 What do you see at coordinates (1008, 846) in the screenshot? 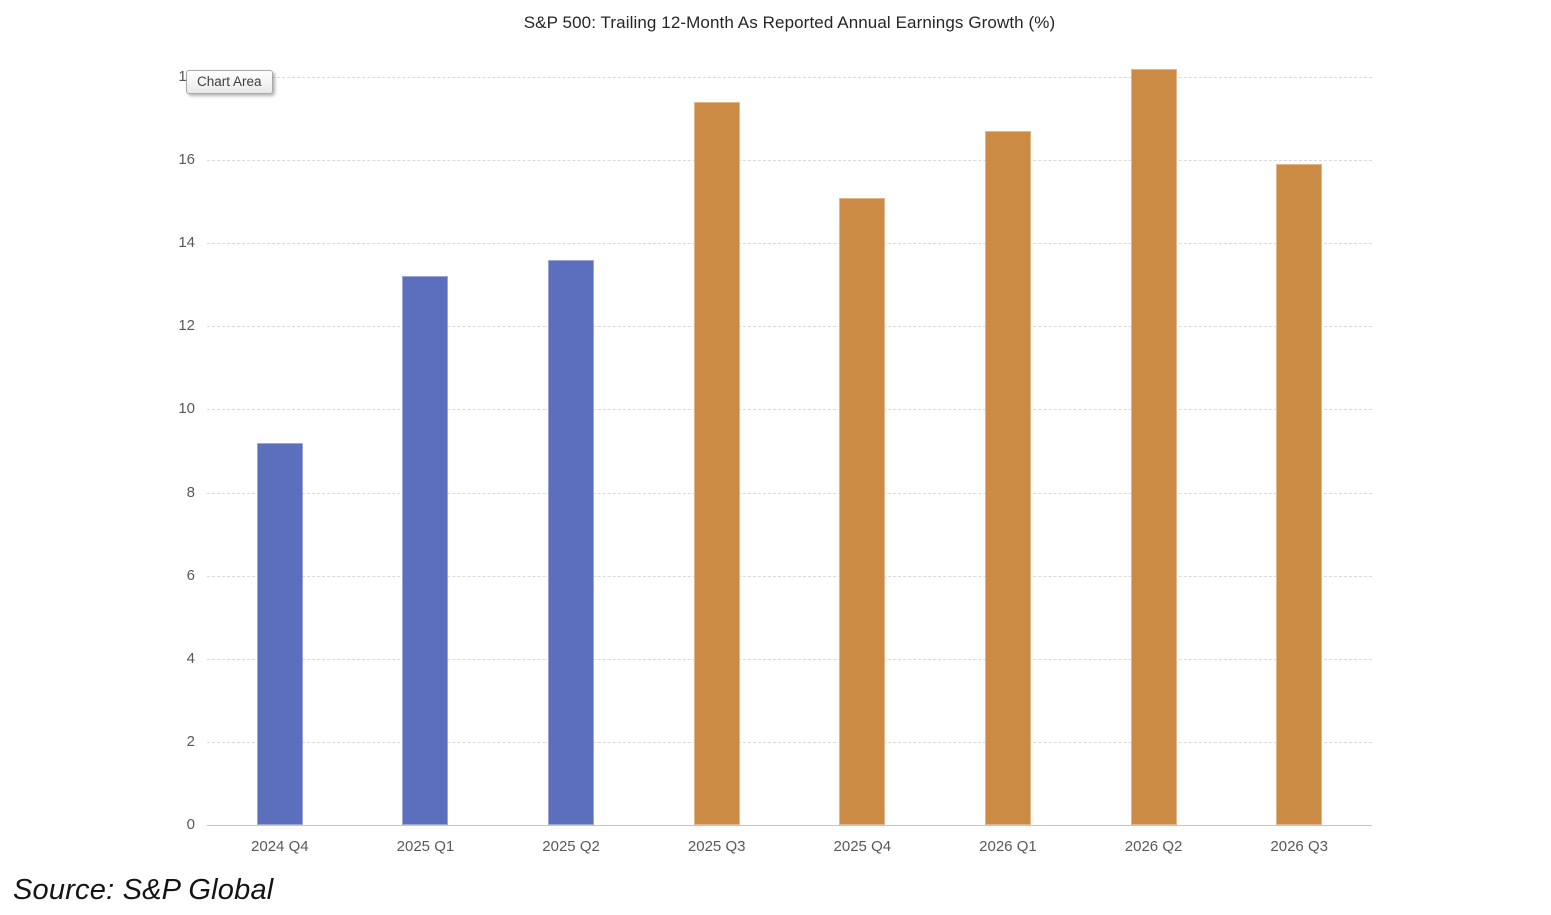
I see `x-axis-label-2026-q1: 2026 Q1` at bounding box center [1008, 846].